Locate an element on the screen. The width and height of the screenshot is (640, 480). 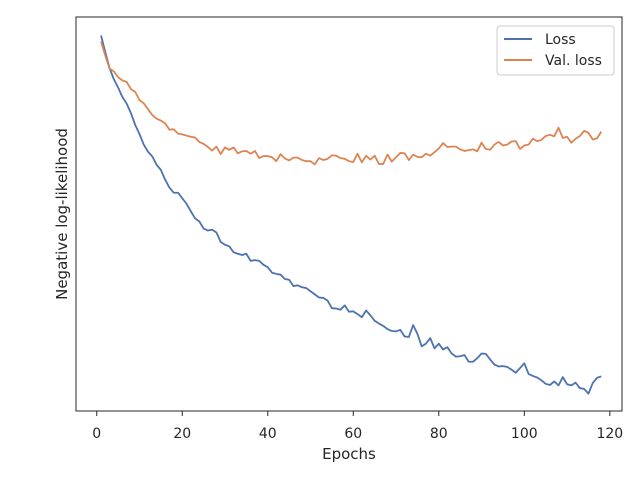
legend-label-loss: Loss is located at coordinates (560, 40).